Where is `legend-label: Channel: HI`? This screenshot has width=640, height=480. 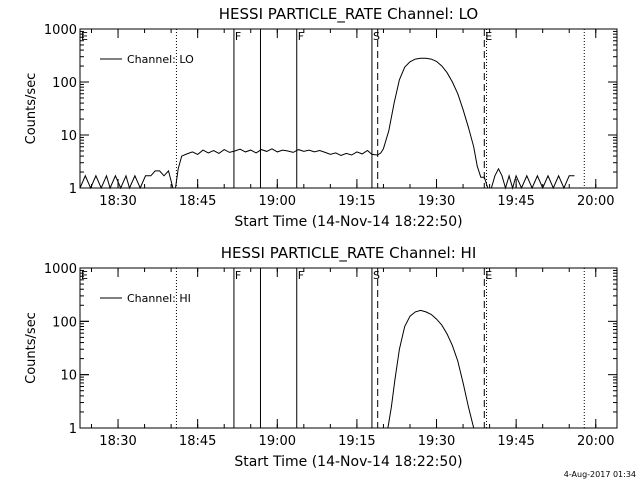 legend-label: Channel: HI is located at coordinates (159, 298).